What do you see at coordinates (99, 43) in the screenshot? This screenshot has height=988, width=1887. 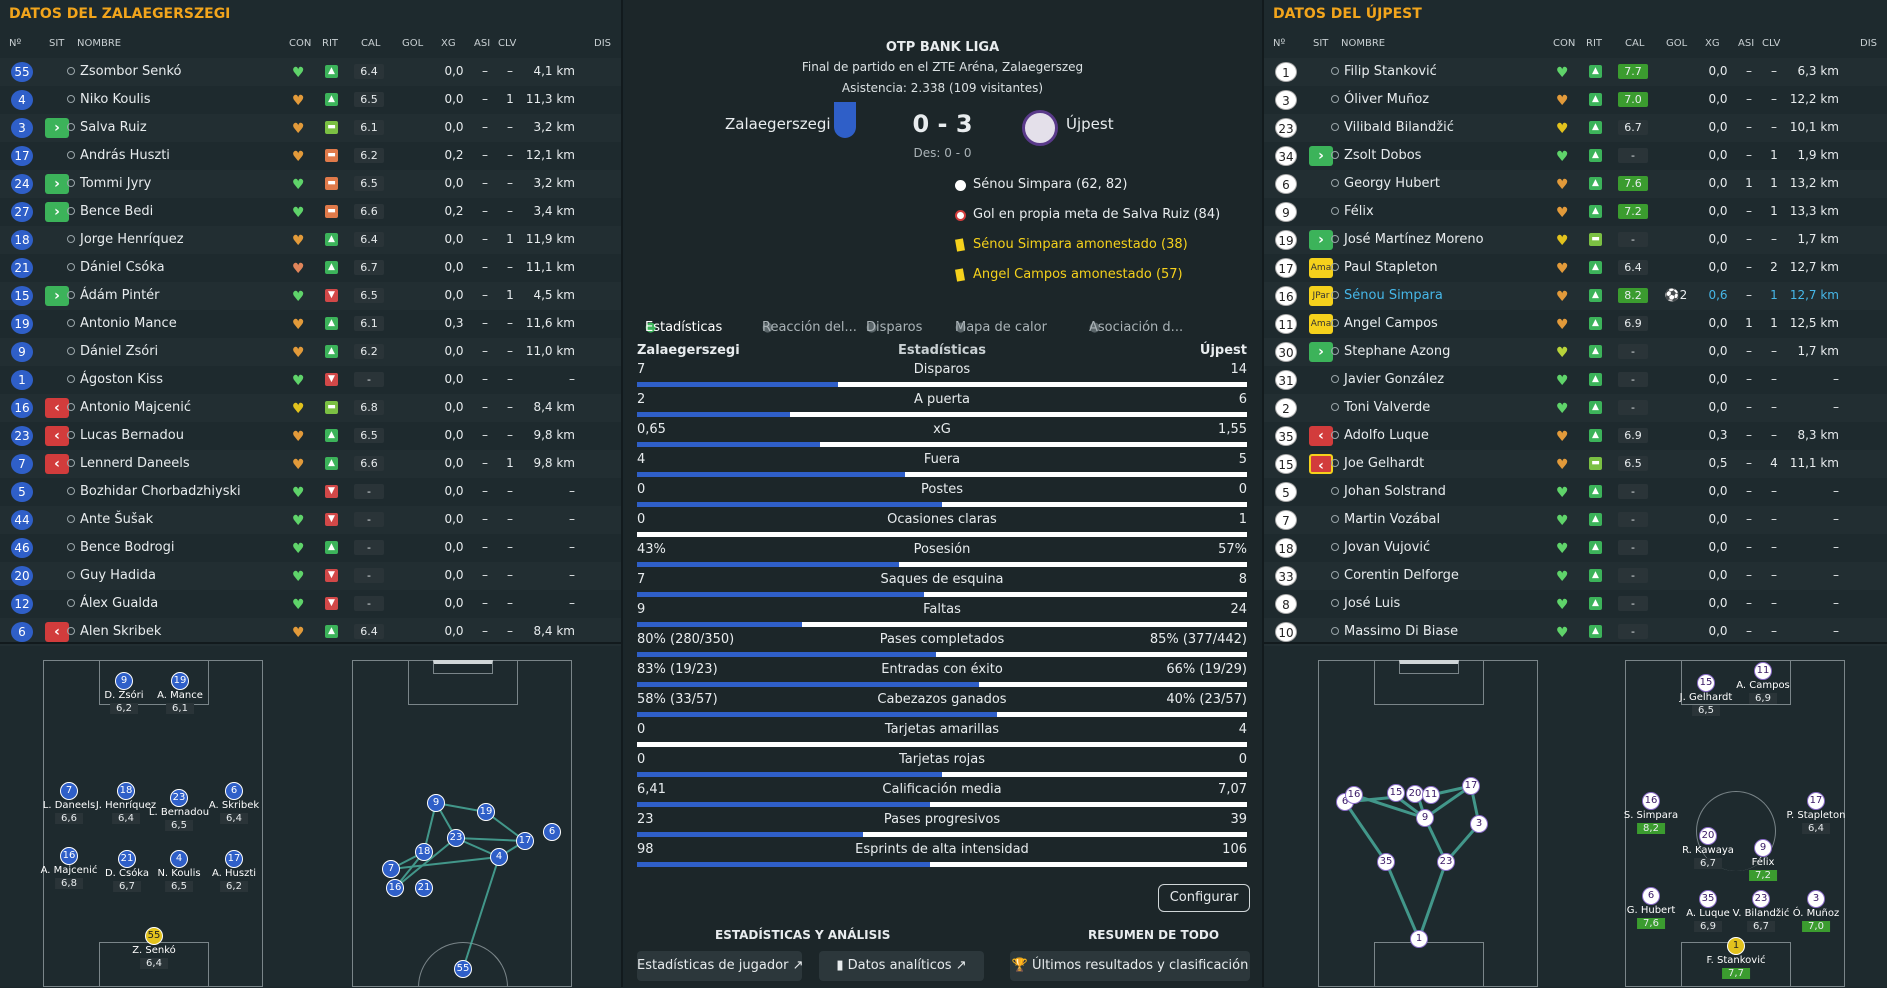 I see `column-header: NOMBRE` at bounding box center [99, 43].